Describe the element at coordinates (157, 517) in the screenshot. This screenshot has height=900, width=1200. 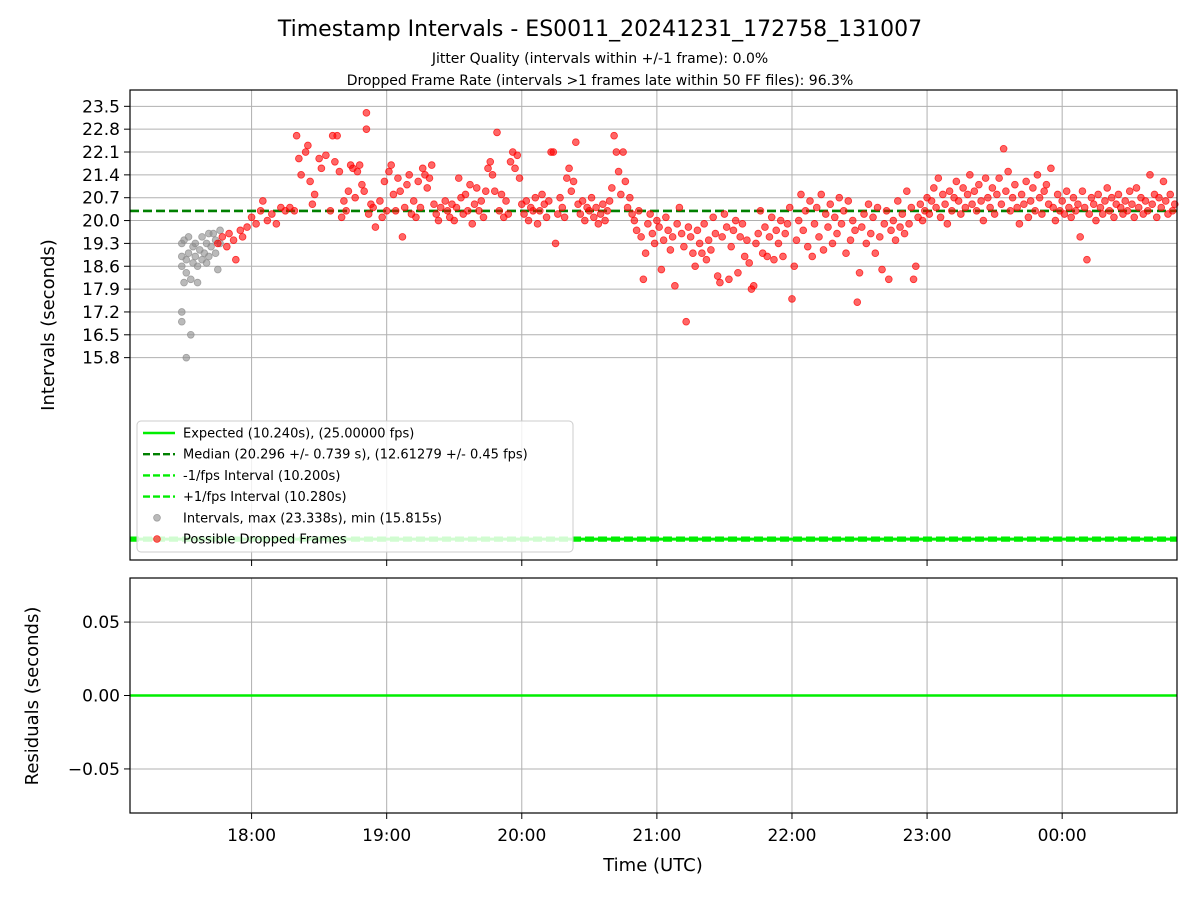
I see `legend-marker-swatch` at that location.